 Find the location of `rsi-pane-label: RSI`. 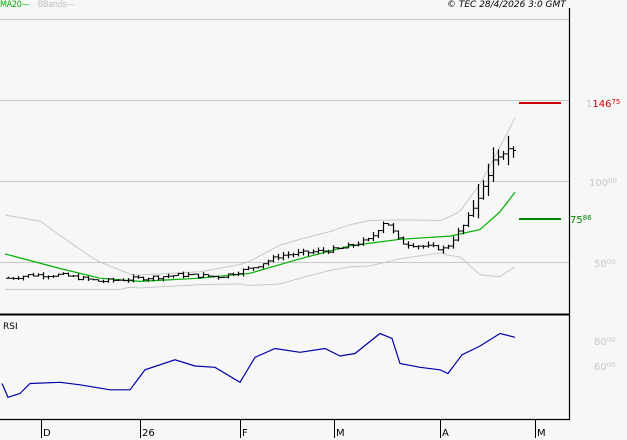

rsi-pane-label: RSI is located at coordinates (10, 327).